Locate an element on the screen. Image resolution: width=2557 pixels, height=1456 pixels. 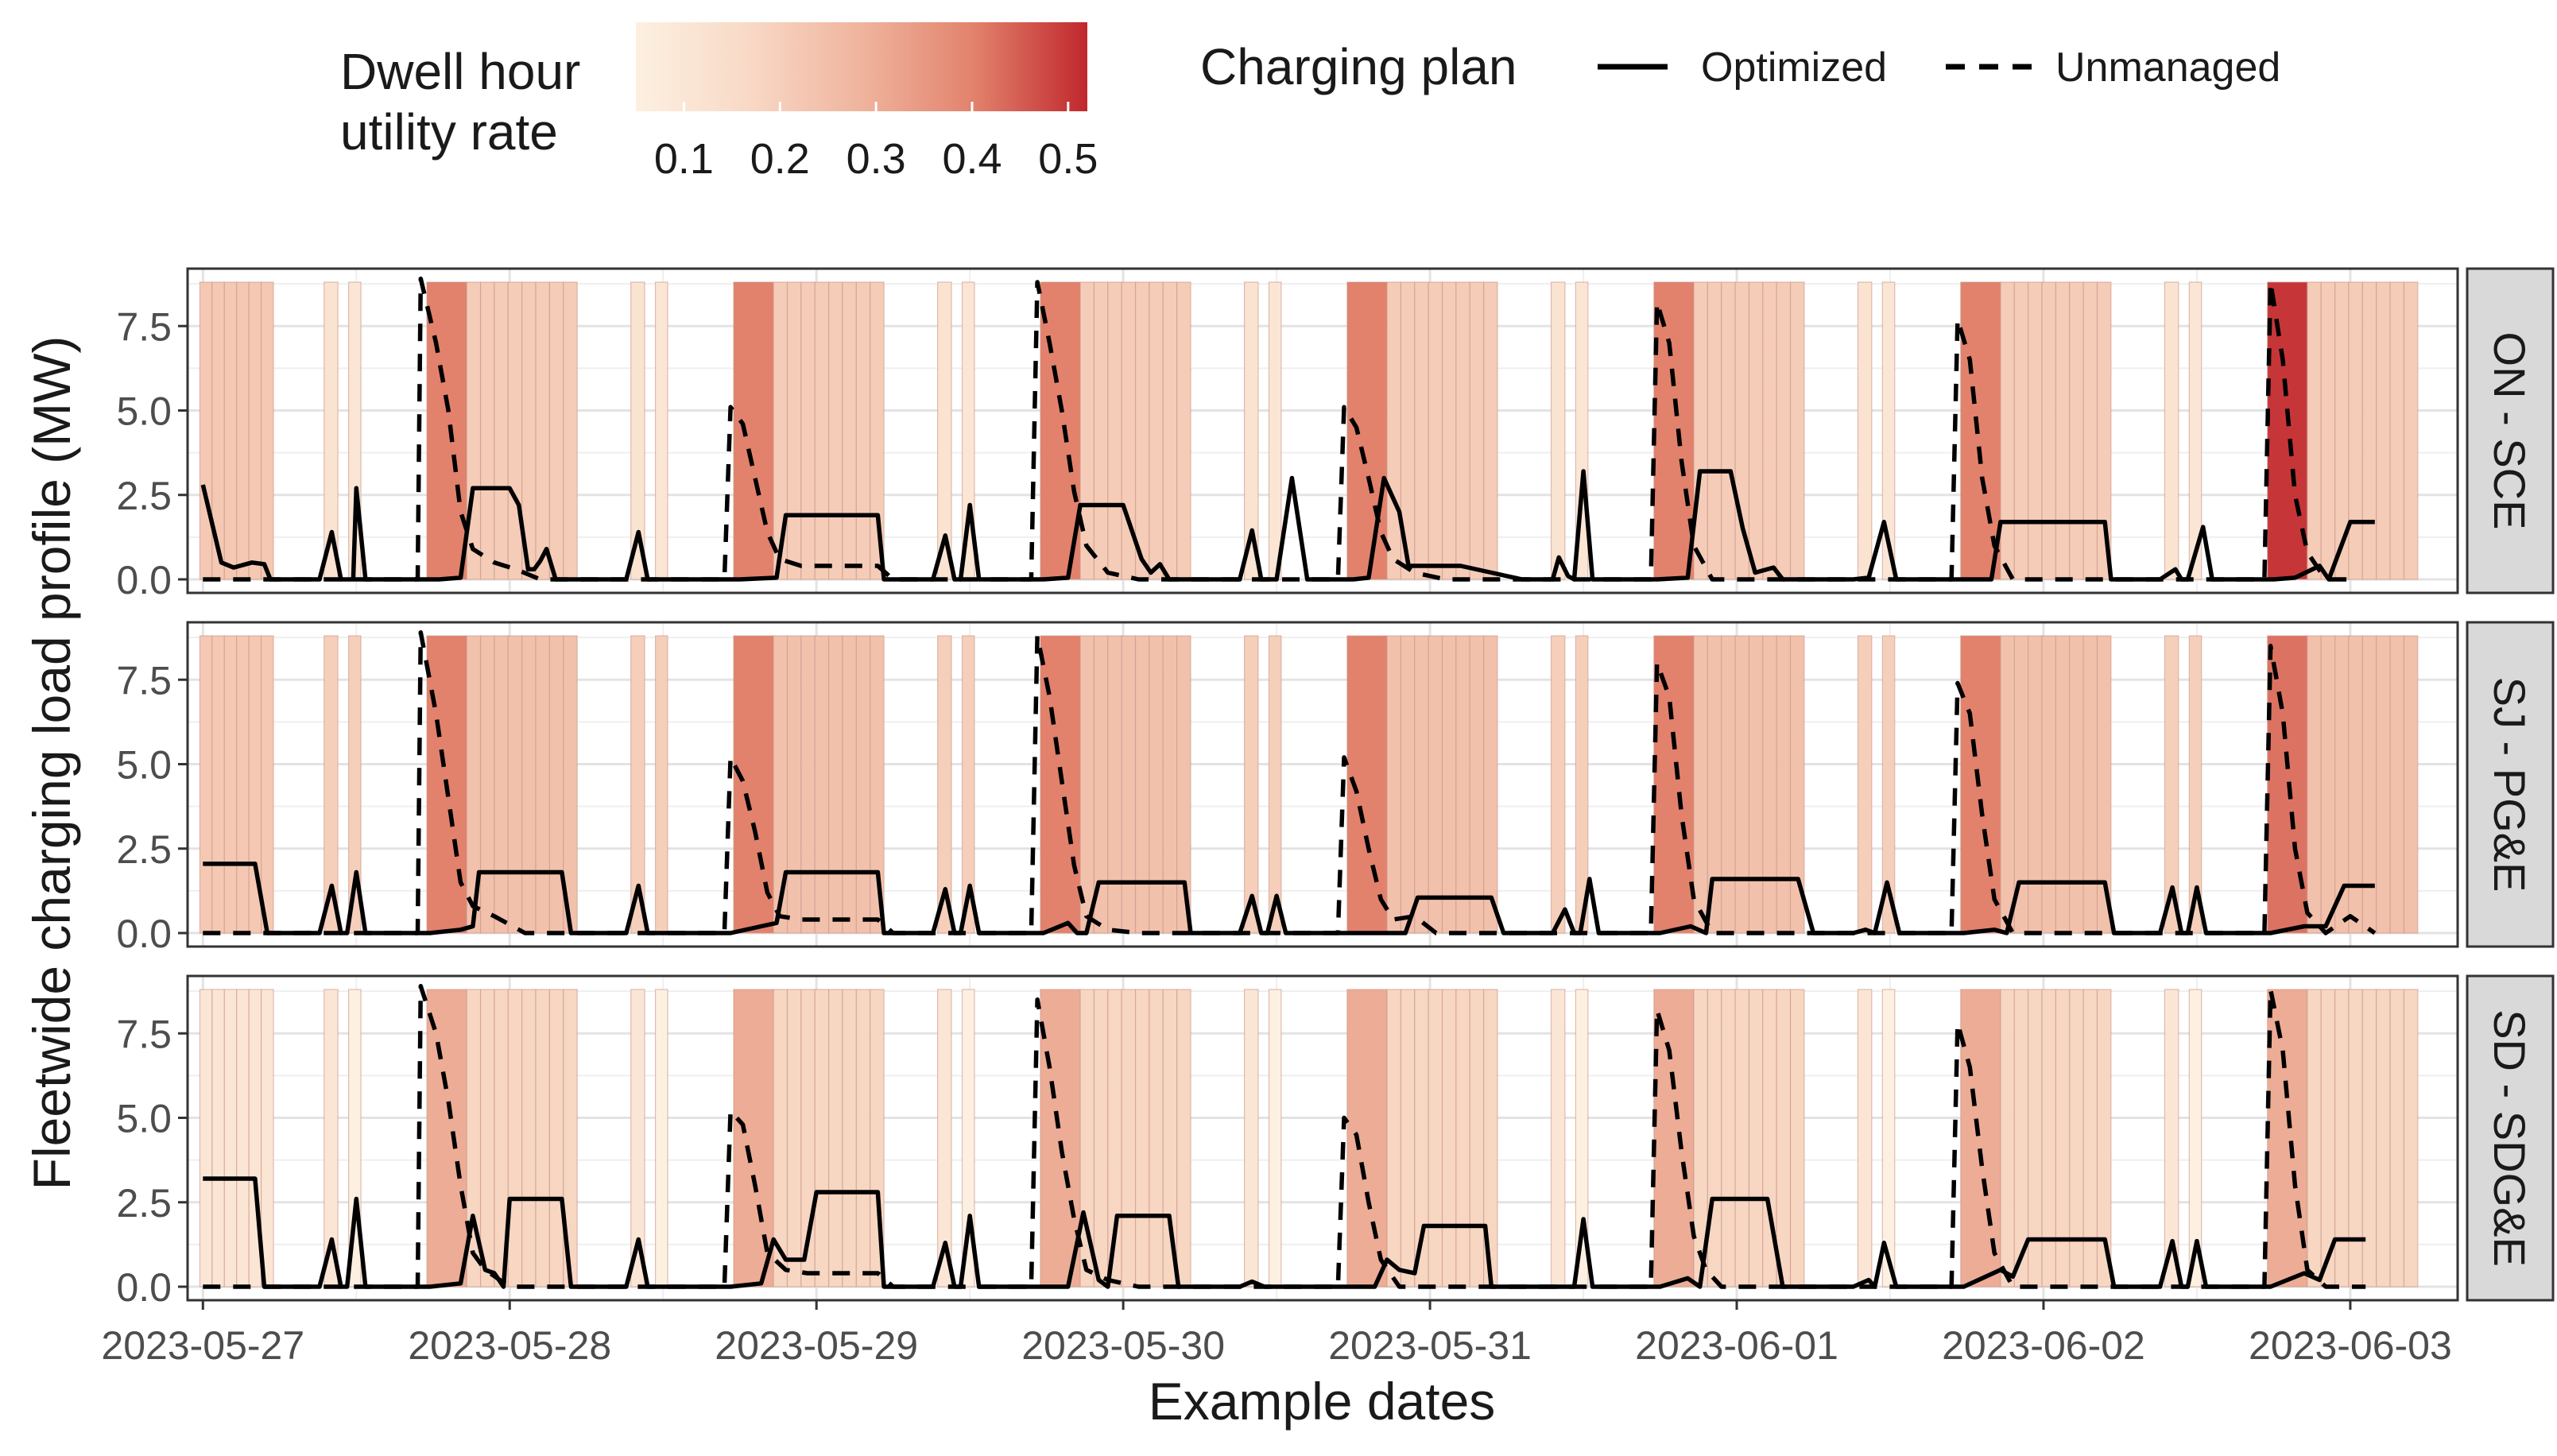
rate-colorbar-tick-label: 0.2 is located at coordinates (780, 159).